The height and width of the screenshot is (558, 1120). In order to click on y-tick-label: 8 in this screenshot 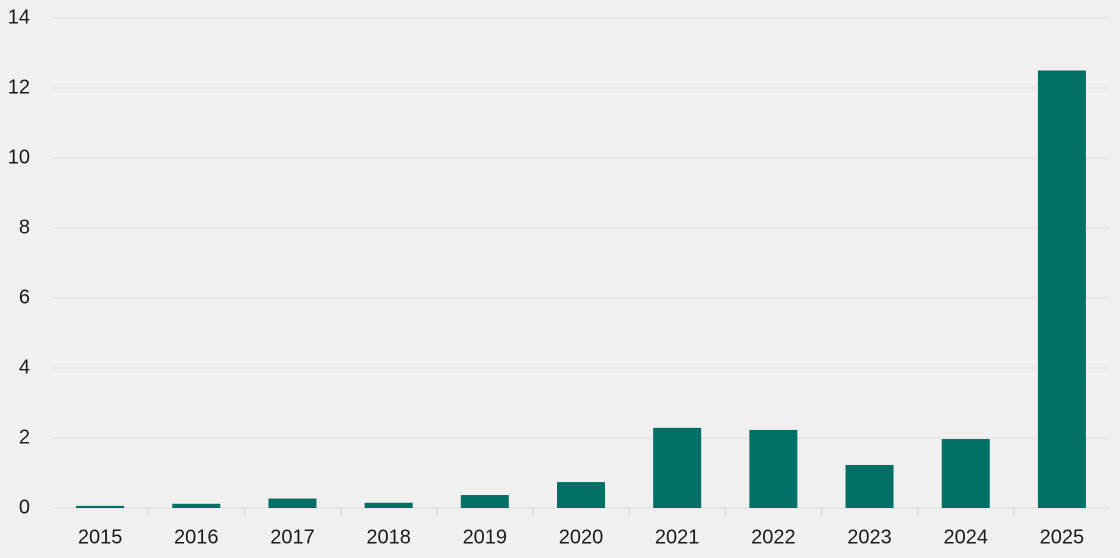, I will do `click(24, 227)`.